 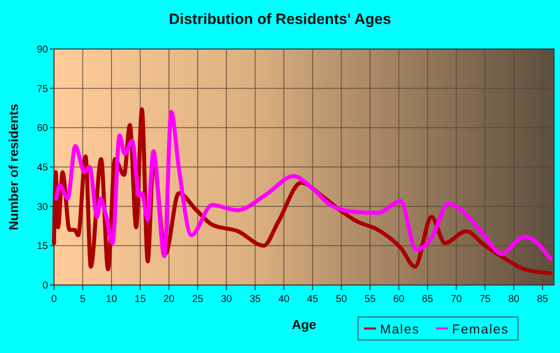 What do you see at coordinates (514, 299) in the screenshot?
I see `x-tick-label: 80` at bounding box center [514, 299].